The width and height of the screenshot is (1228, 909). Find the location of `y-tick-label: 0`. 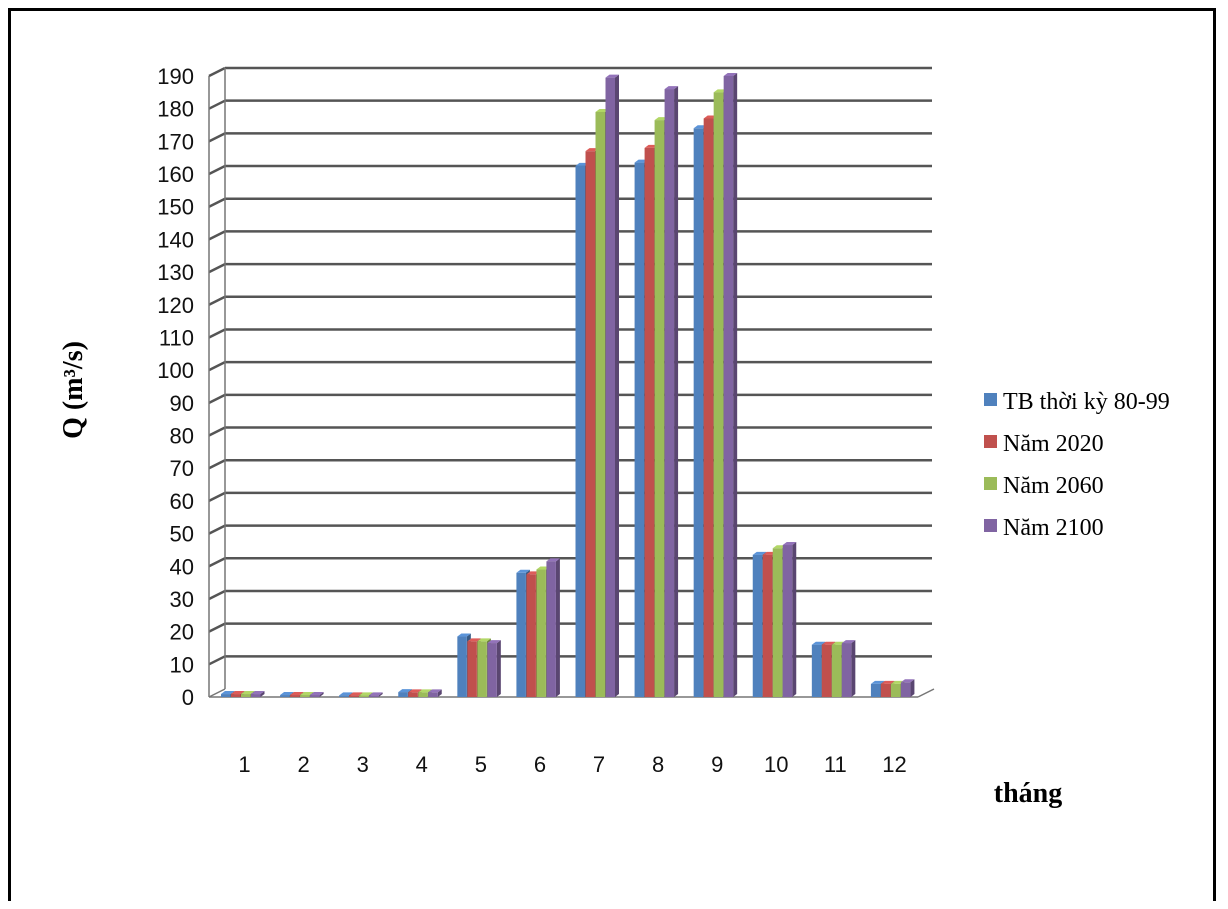

y-tick-label: 0 is located at coordinates (188, 697).